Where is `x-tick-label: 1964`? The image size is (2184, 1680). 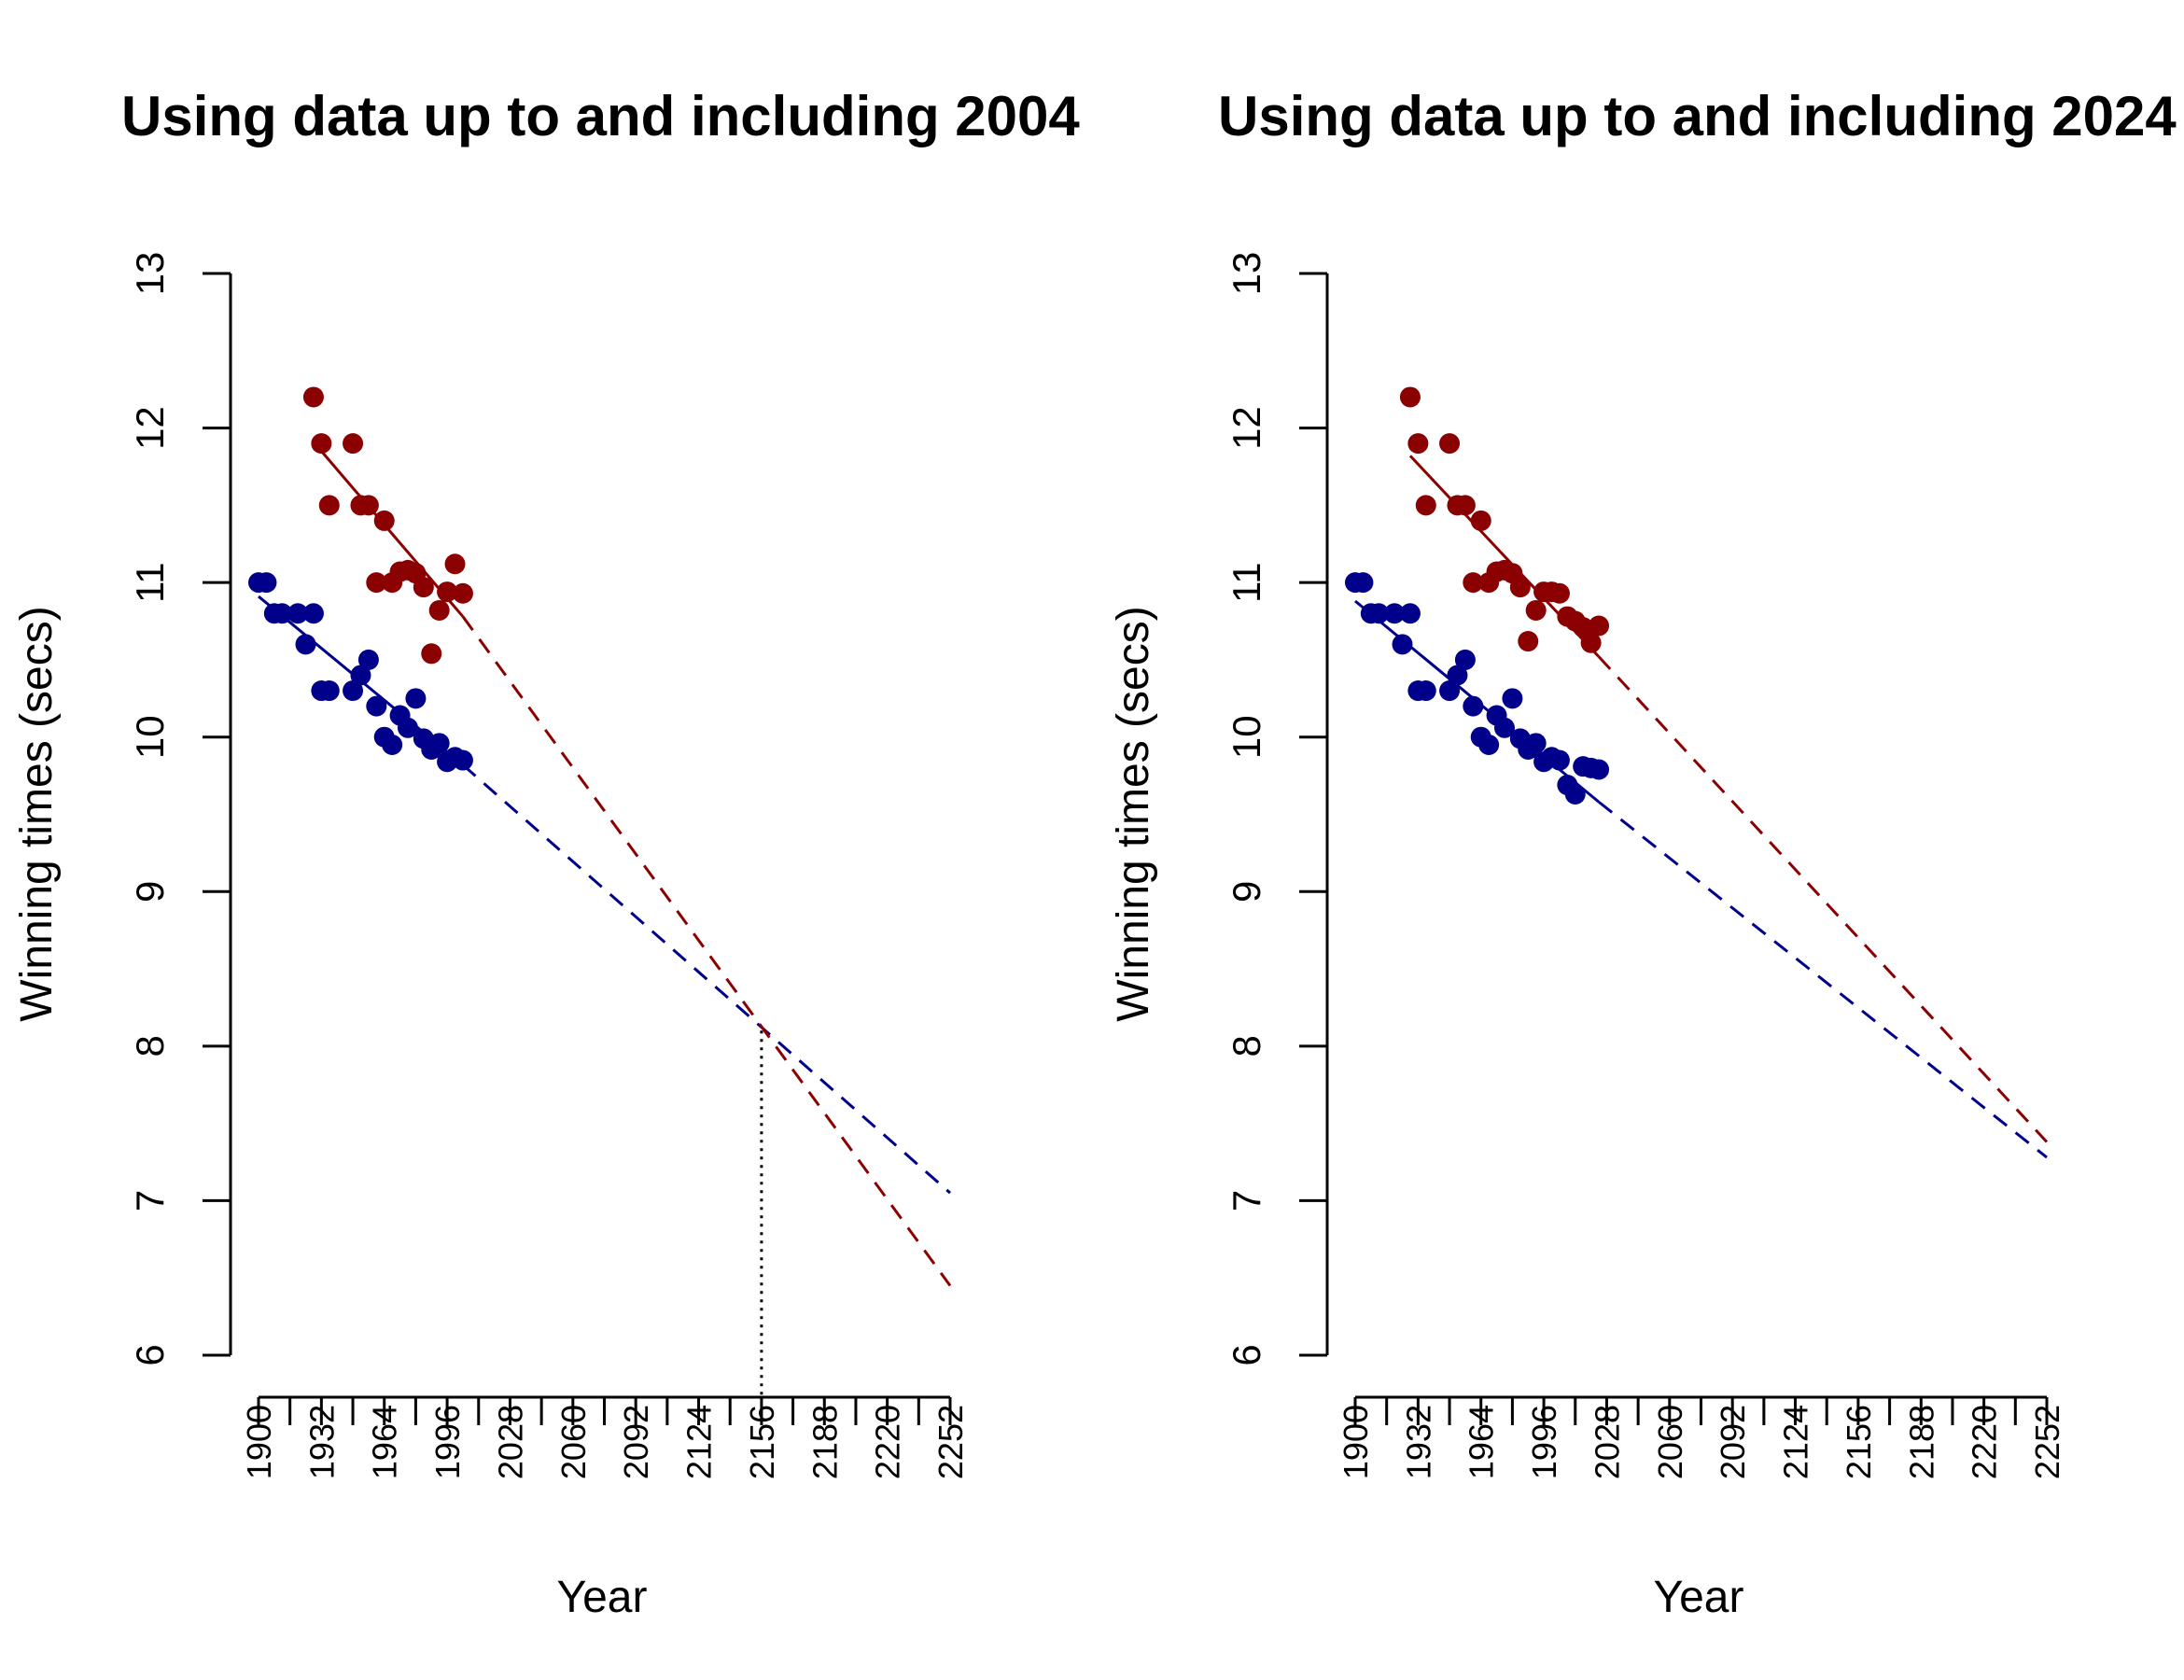
x-tick-label: 1964 is located at coordinates (1482, 1442).